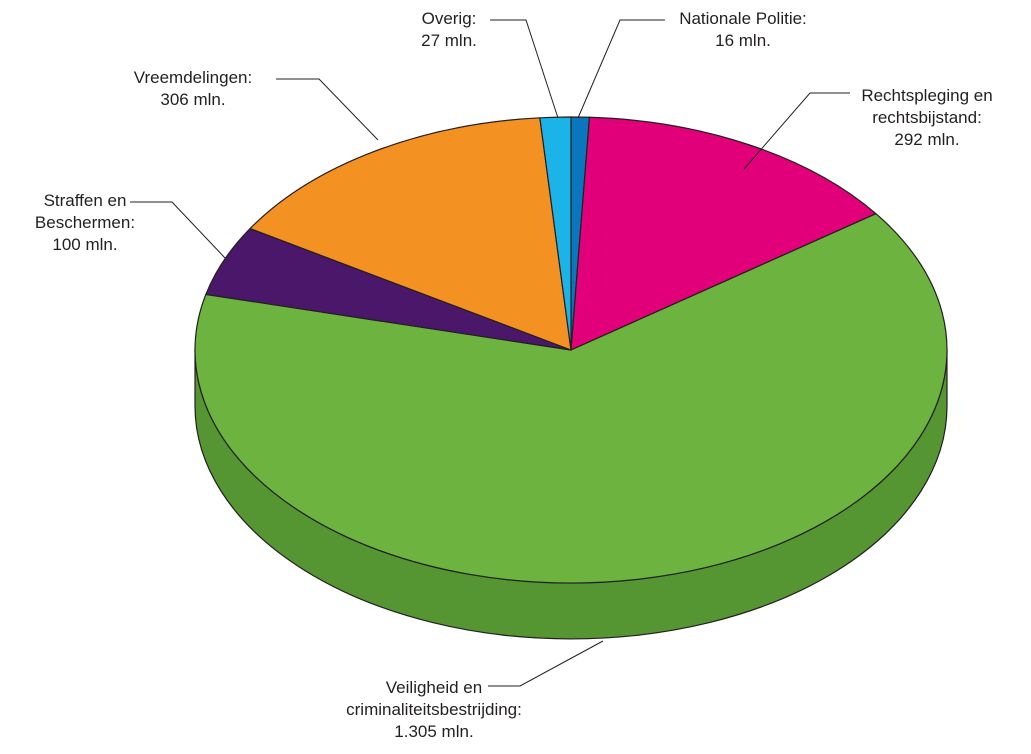  Describe the element at coordinates (926, 95) in the screenshot. I see `label-text: Rechtspleging en` at that location.